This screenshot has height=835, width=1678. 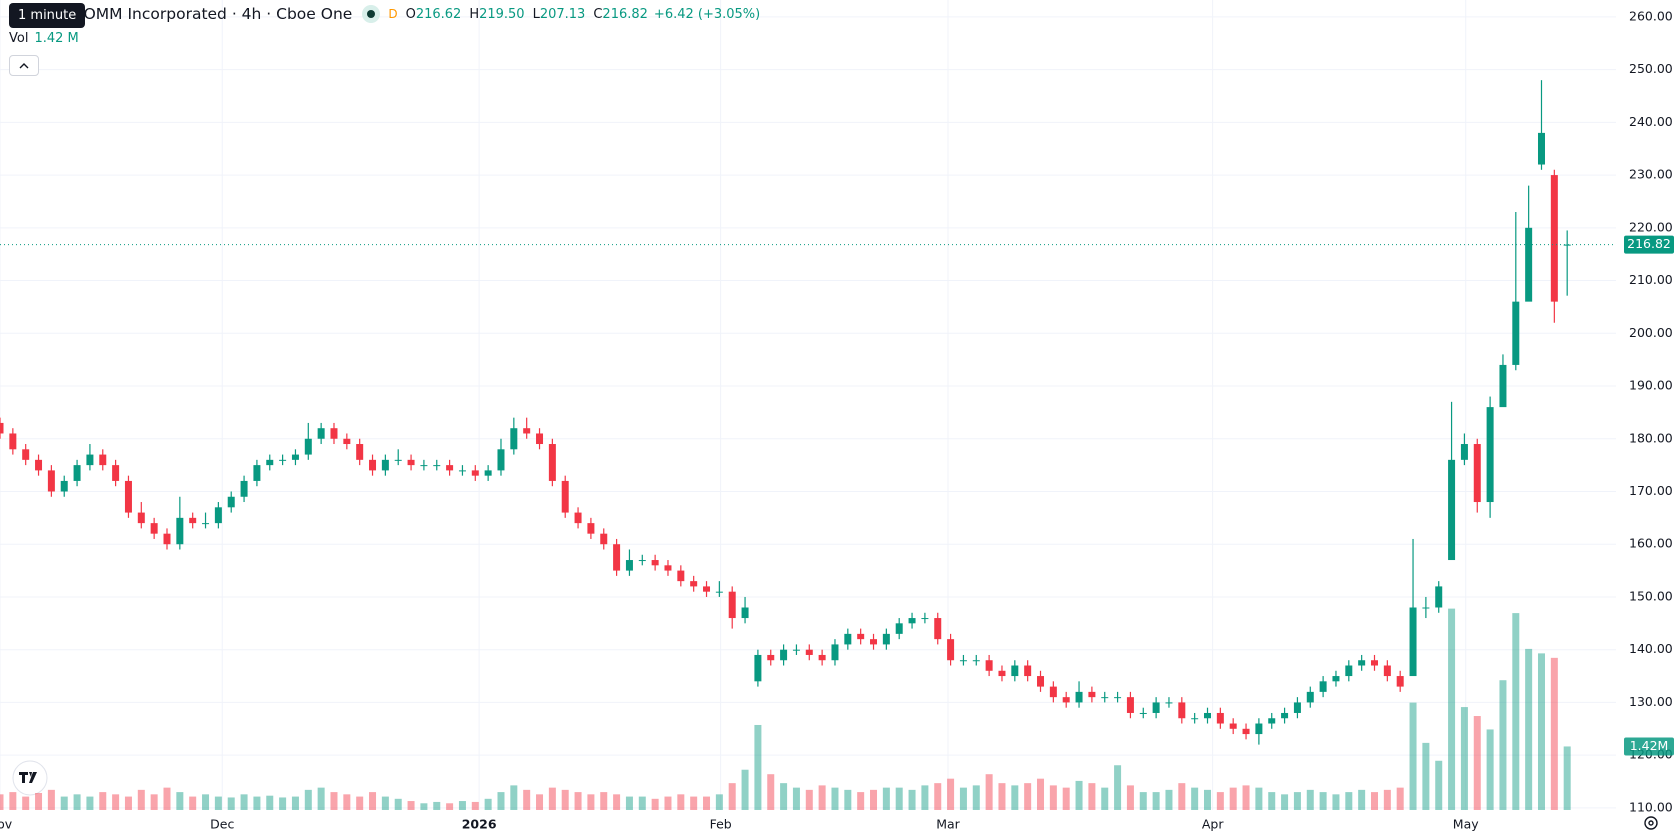 I want to click on settings-icon, so click(x=1651, y=823).